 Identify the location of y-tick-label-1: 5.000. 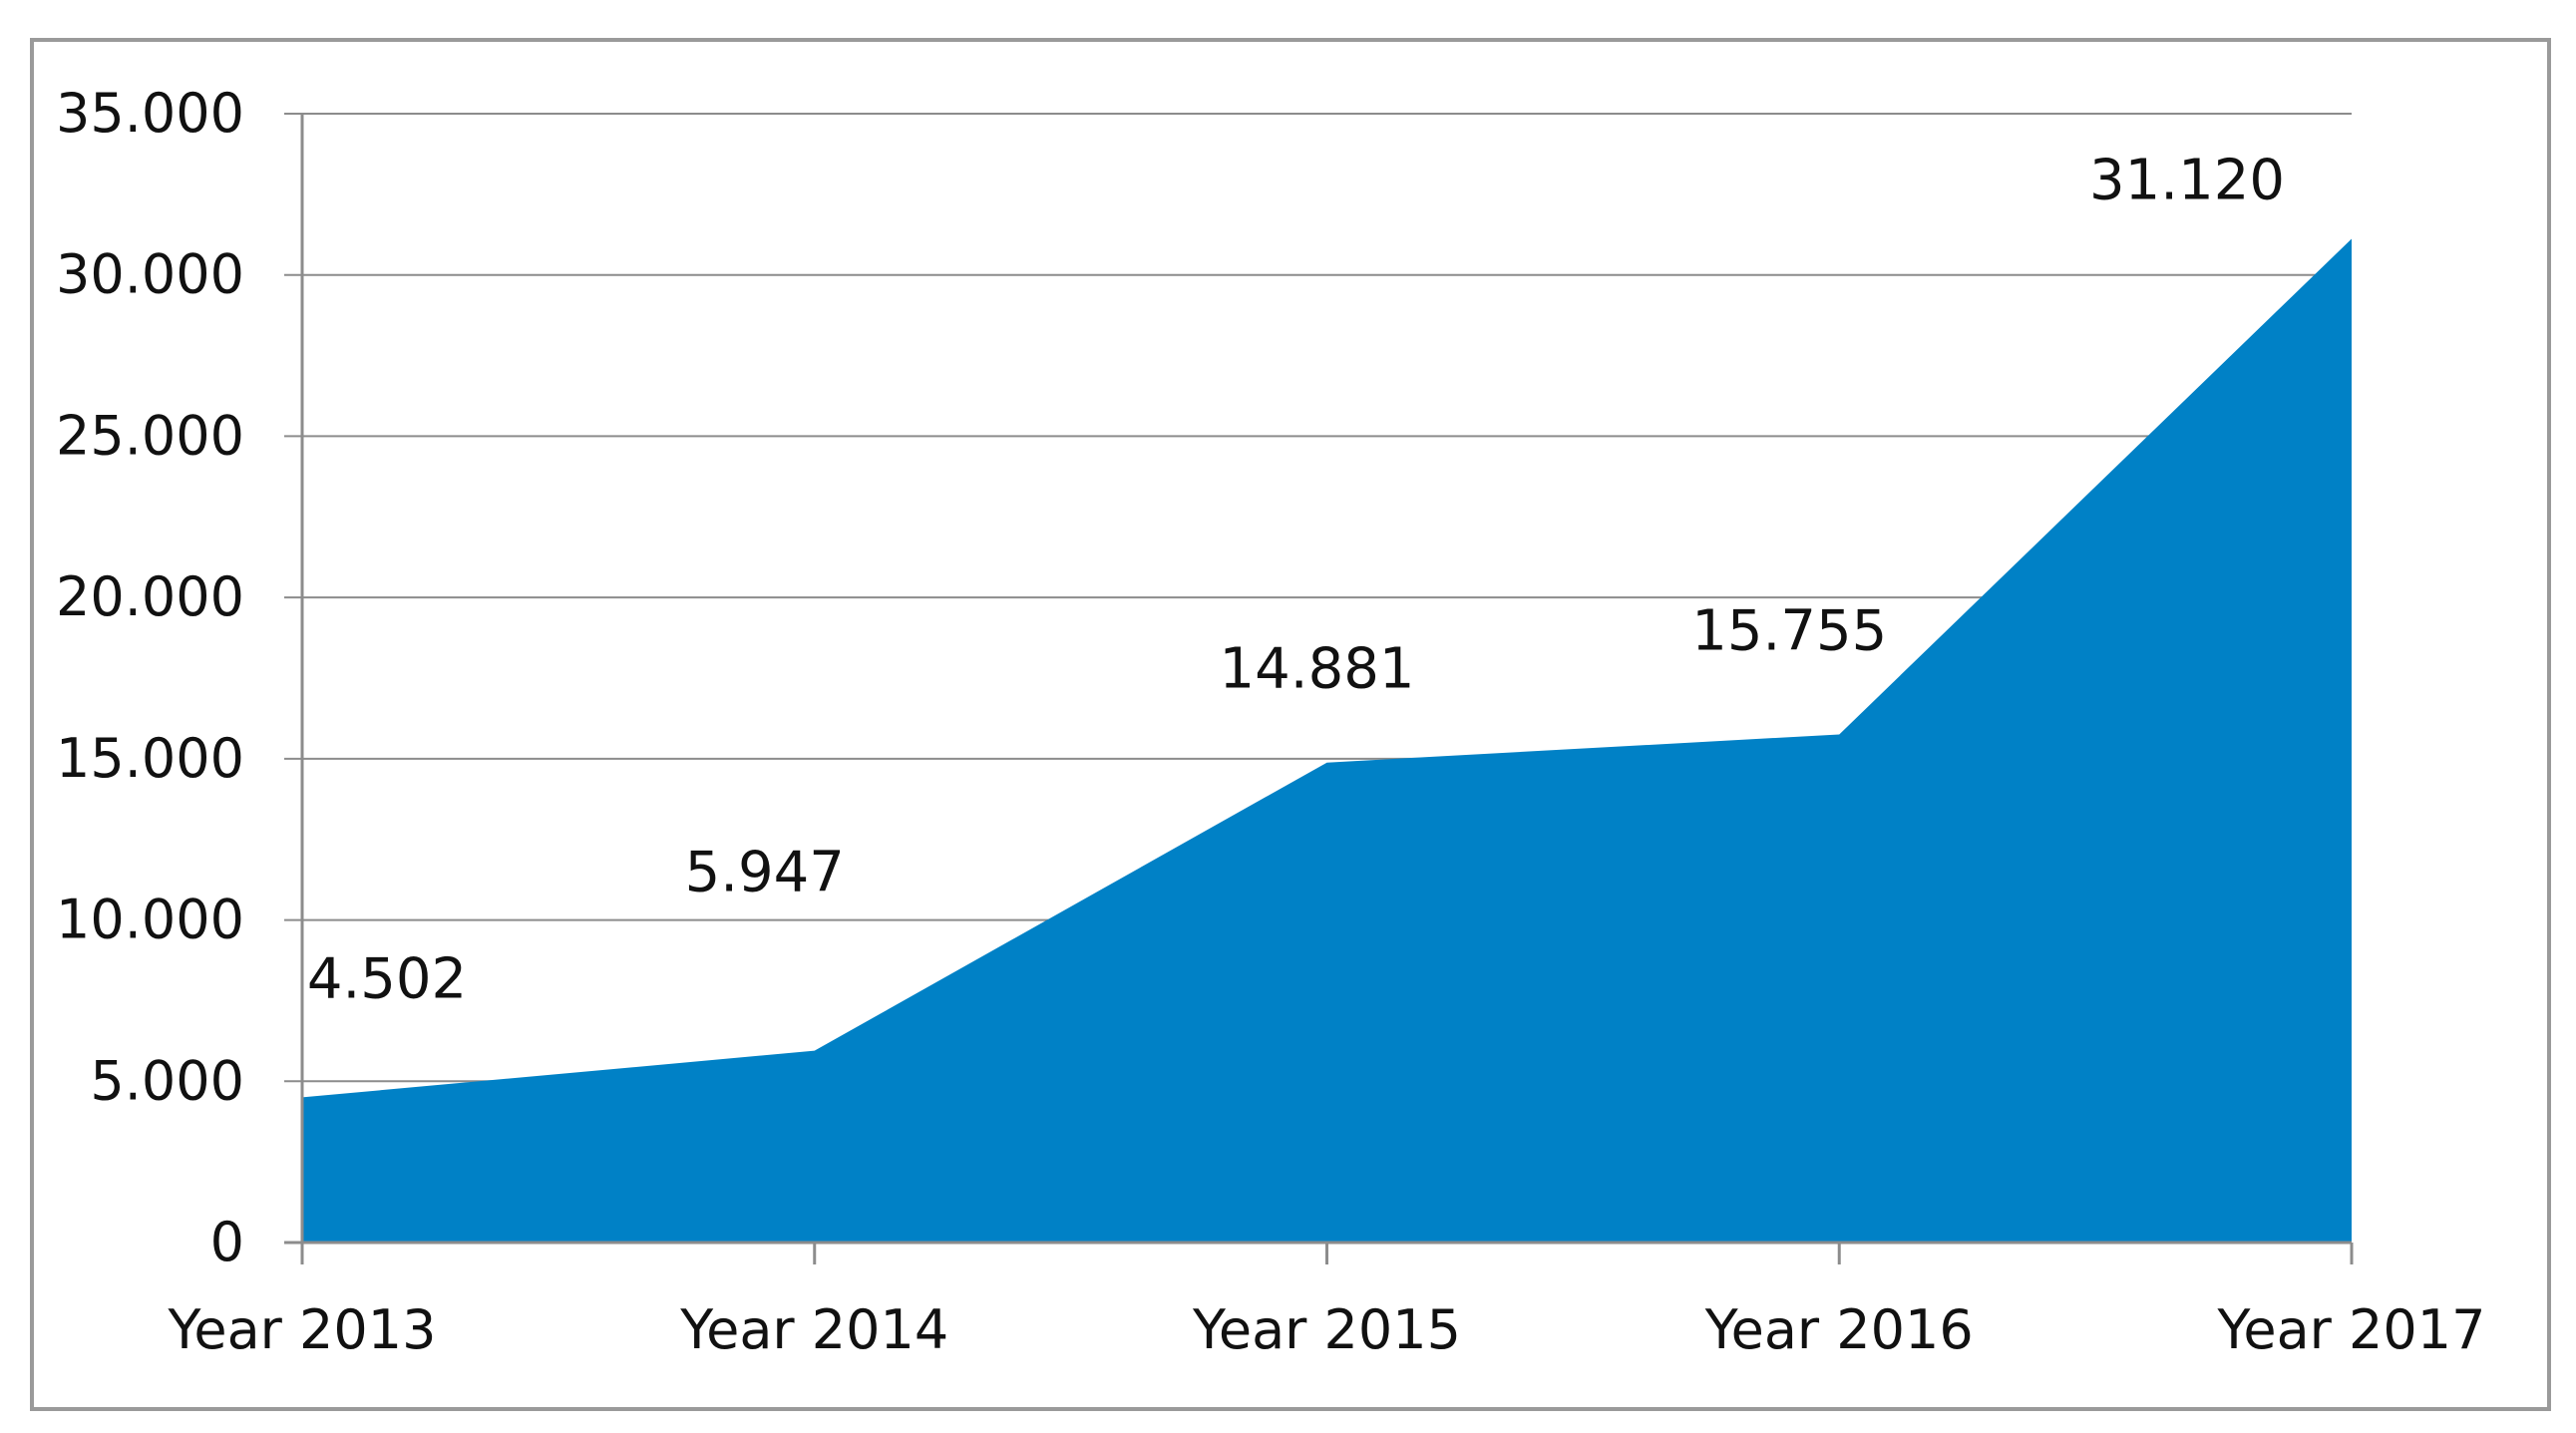
(167, 1080).